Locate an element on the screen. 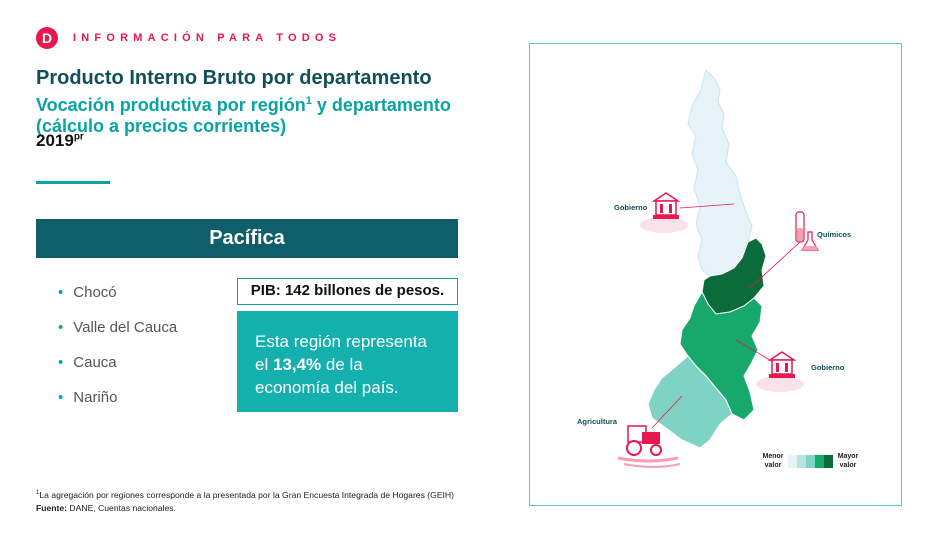 The image size is (950, 534). pib-box: PIB: 142 billones de pesos. is located at coordinates (347, 291).